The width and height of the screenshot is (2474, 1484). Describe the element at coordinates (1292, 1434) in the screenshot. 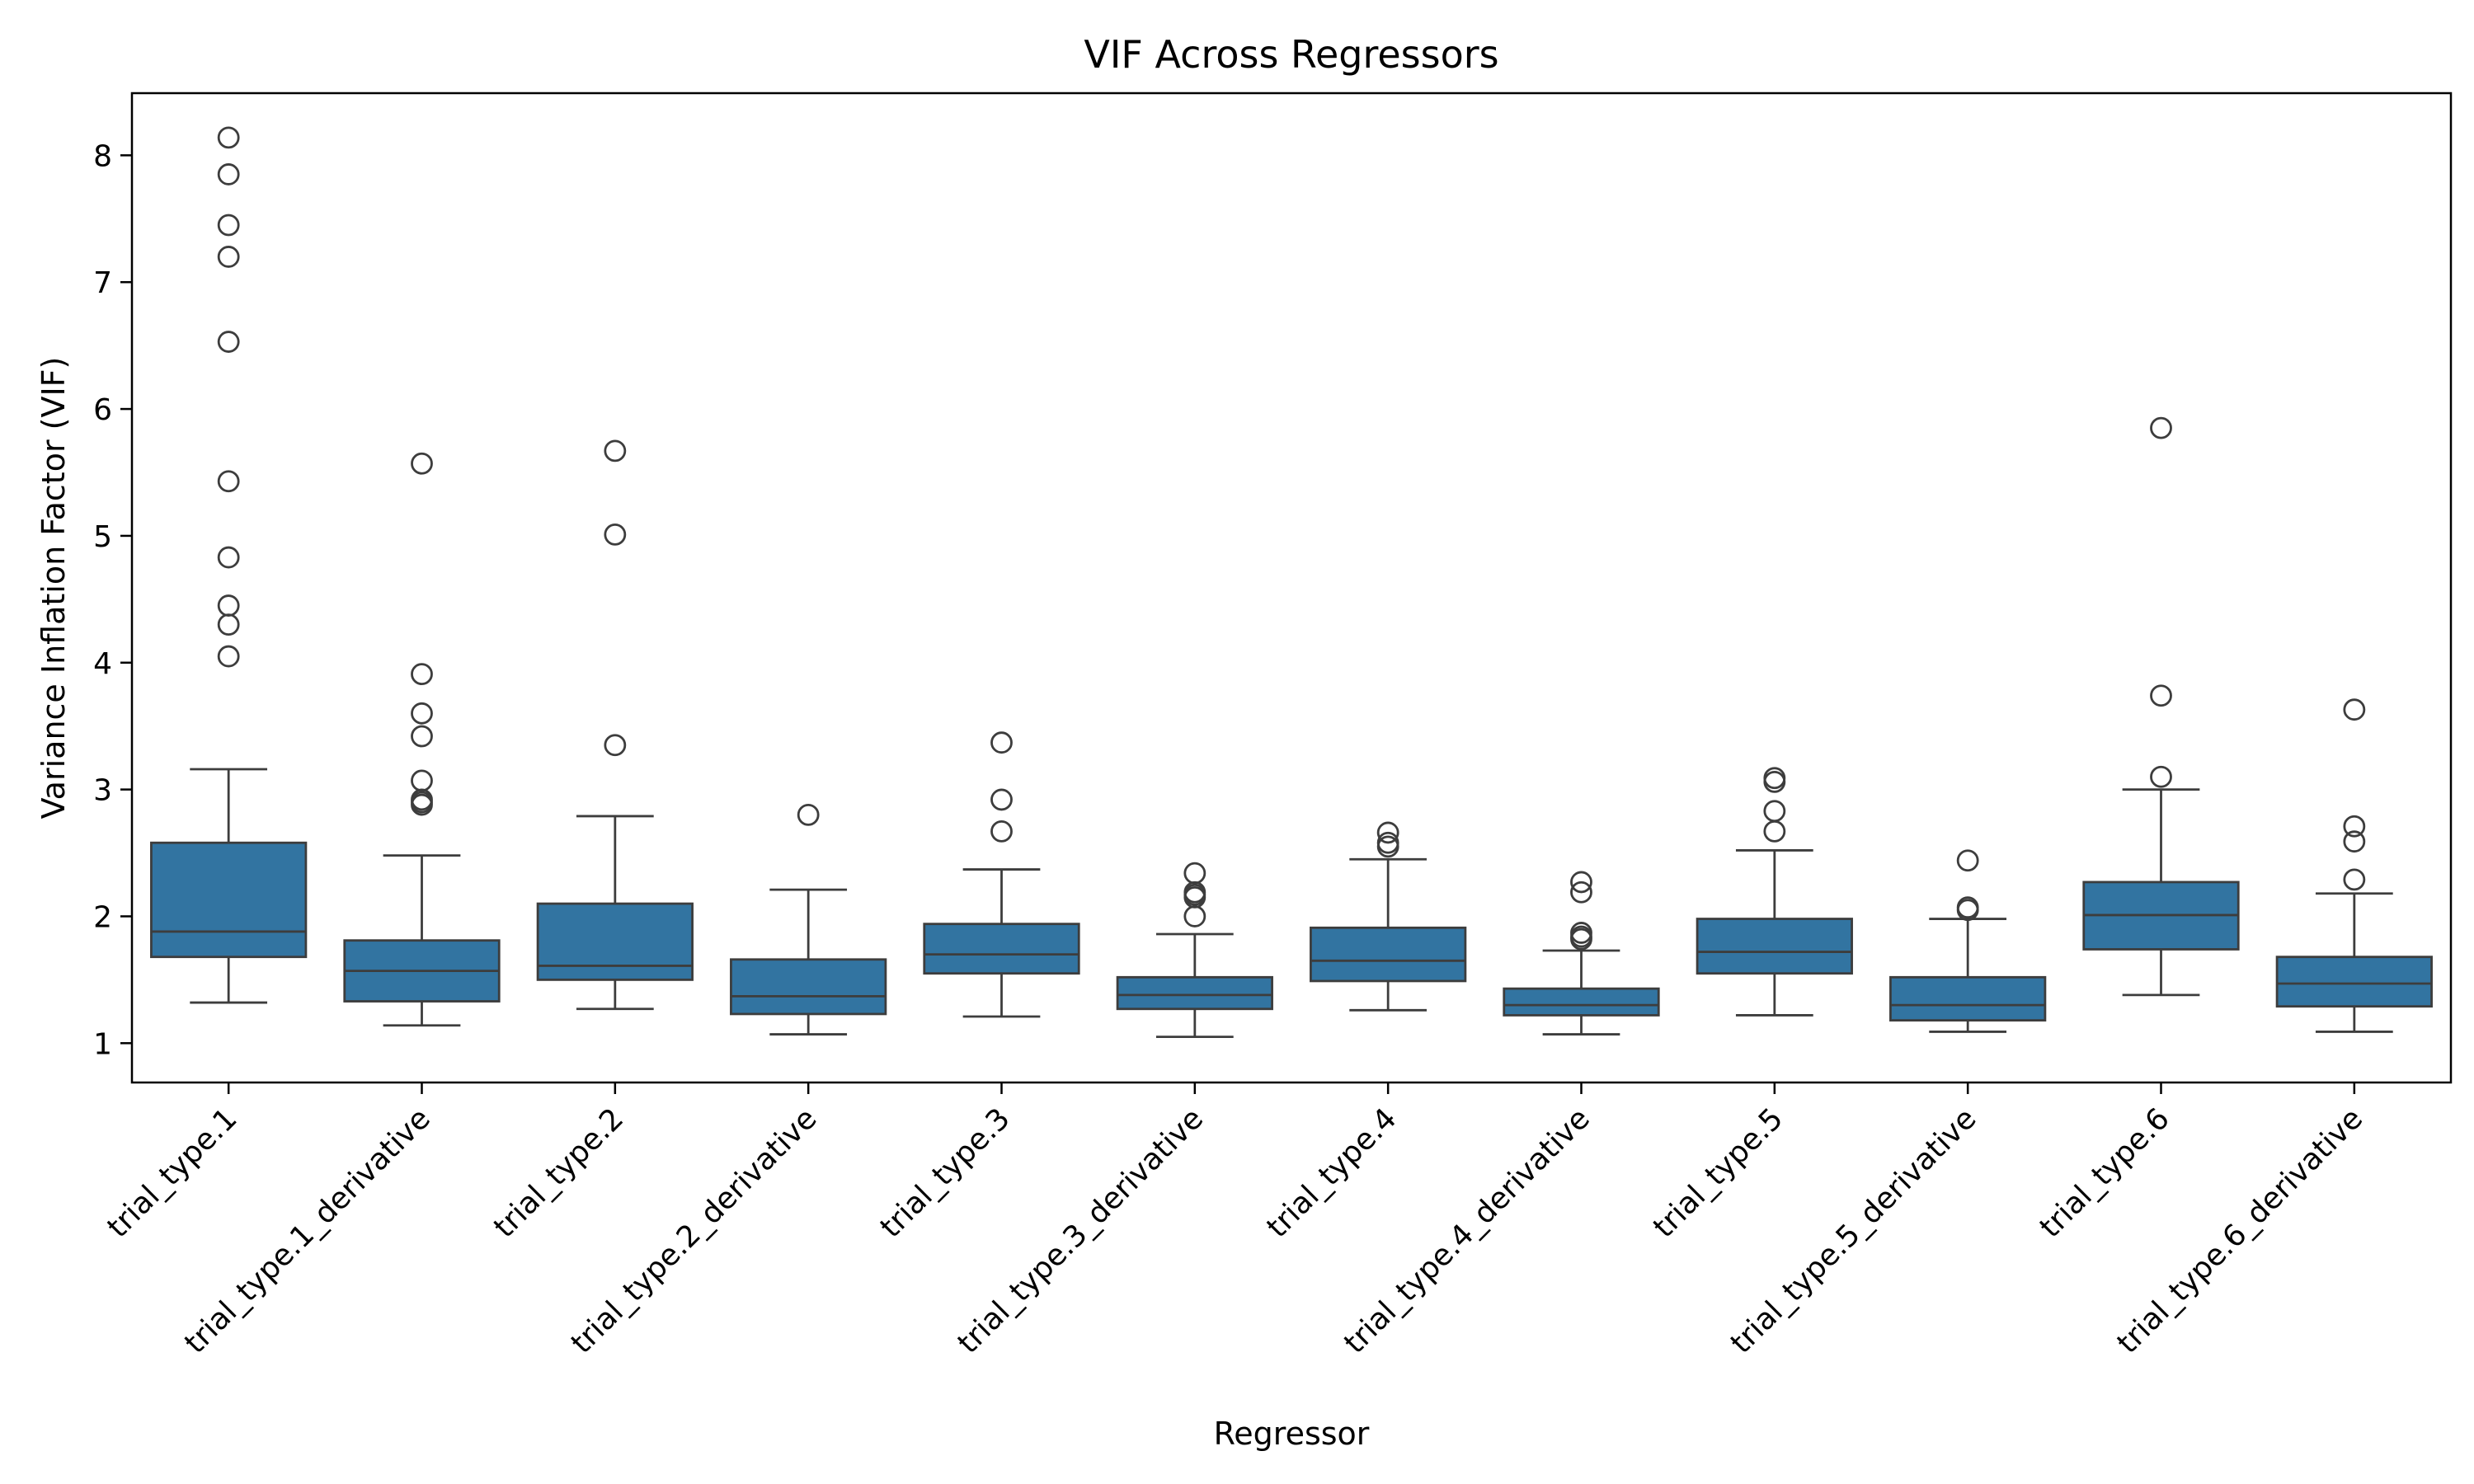

I see `x-axis-title: Regressor` at that location.